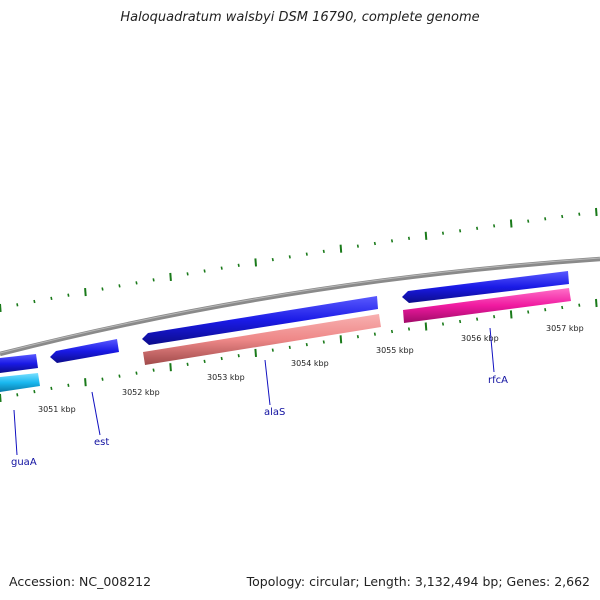 The image size is (600, 600). I want to click on gene-bar-guaA, so click(20, 382).